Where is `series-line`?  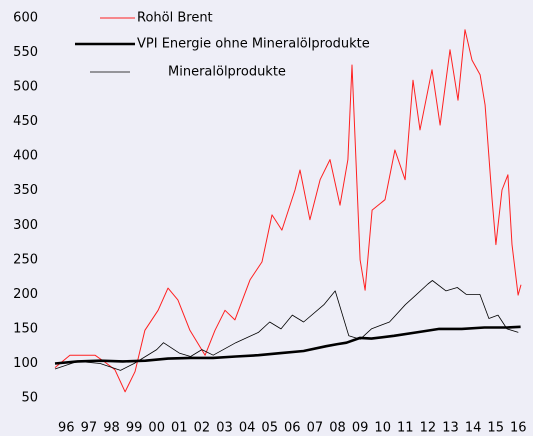
series-line is located at coordinates (287, 345).